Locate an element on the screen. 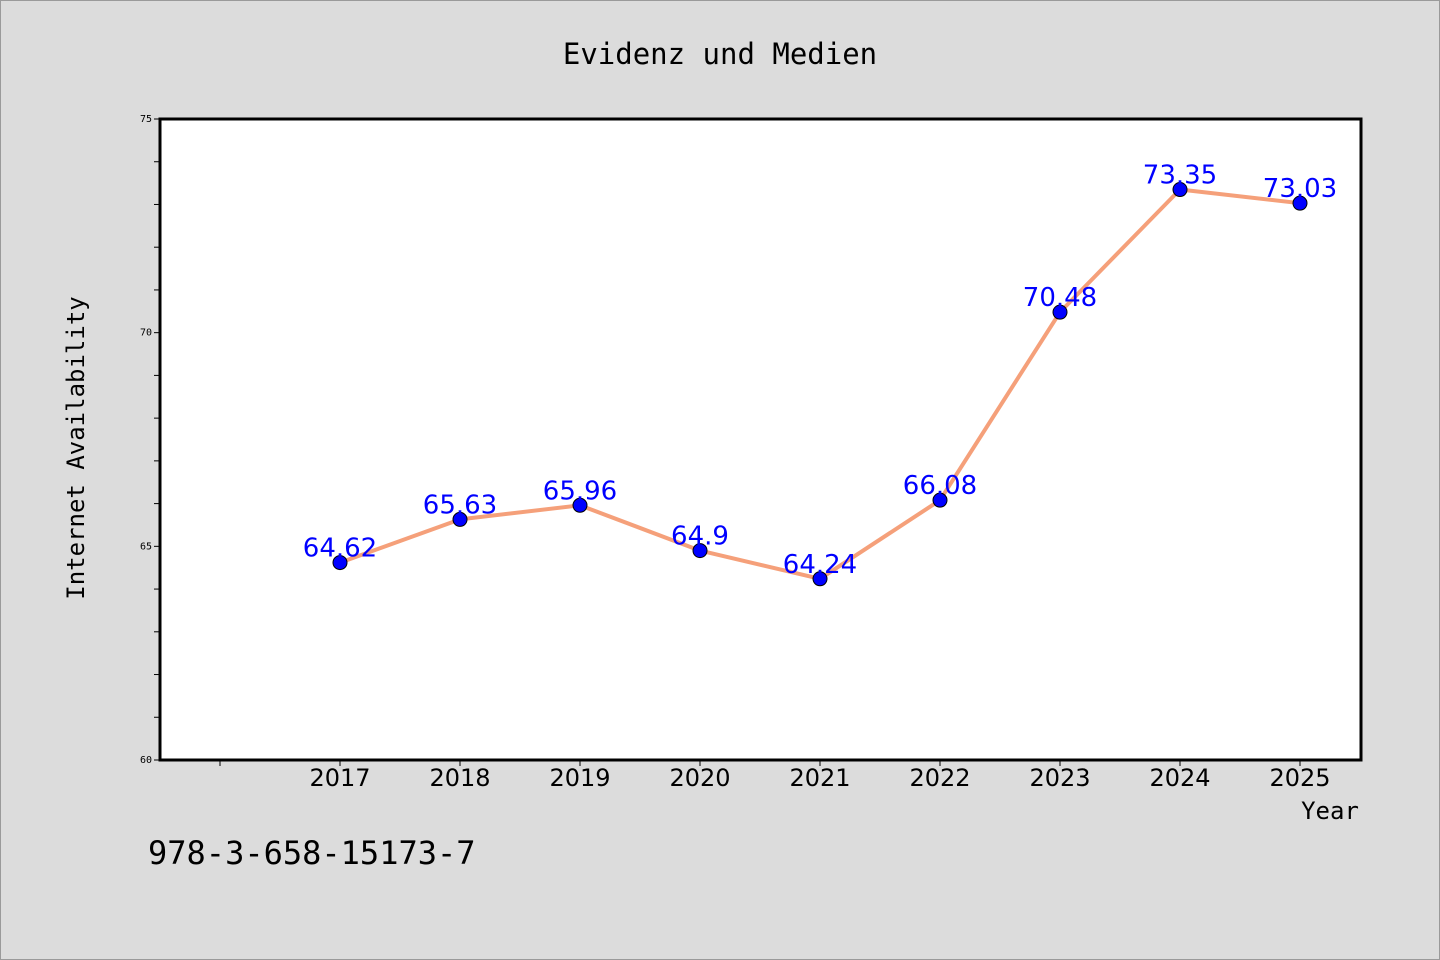  data-label: 65.63 is located at coordinates (460, 505).